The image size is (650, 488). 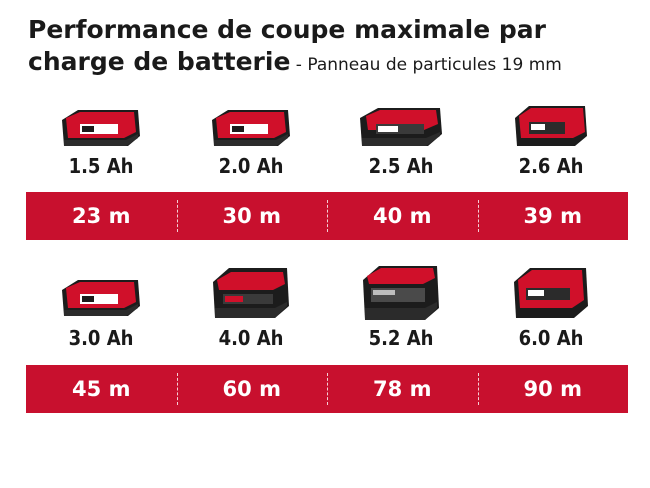 I want to click on capacity-label: 2.0 Ah, so click(x=251, y=166).